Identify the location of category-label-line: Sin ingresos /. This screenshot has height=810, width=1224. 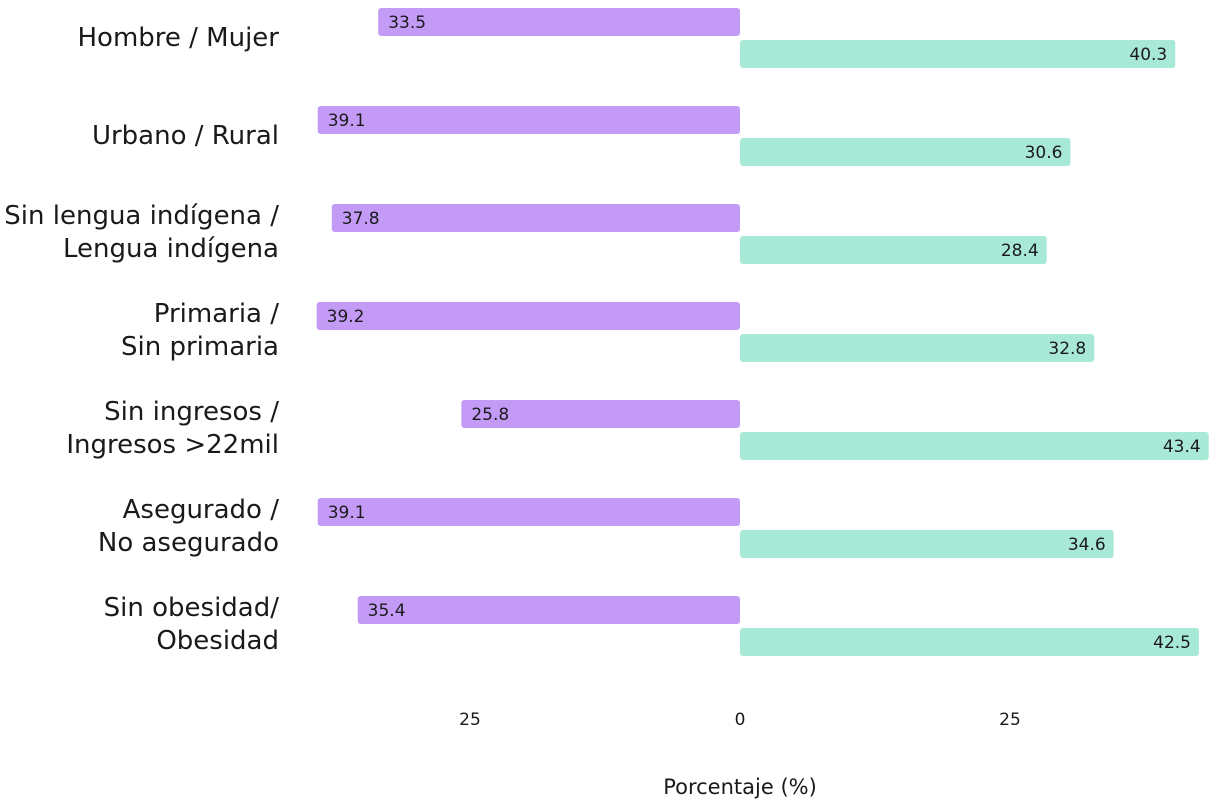
(191, 412).